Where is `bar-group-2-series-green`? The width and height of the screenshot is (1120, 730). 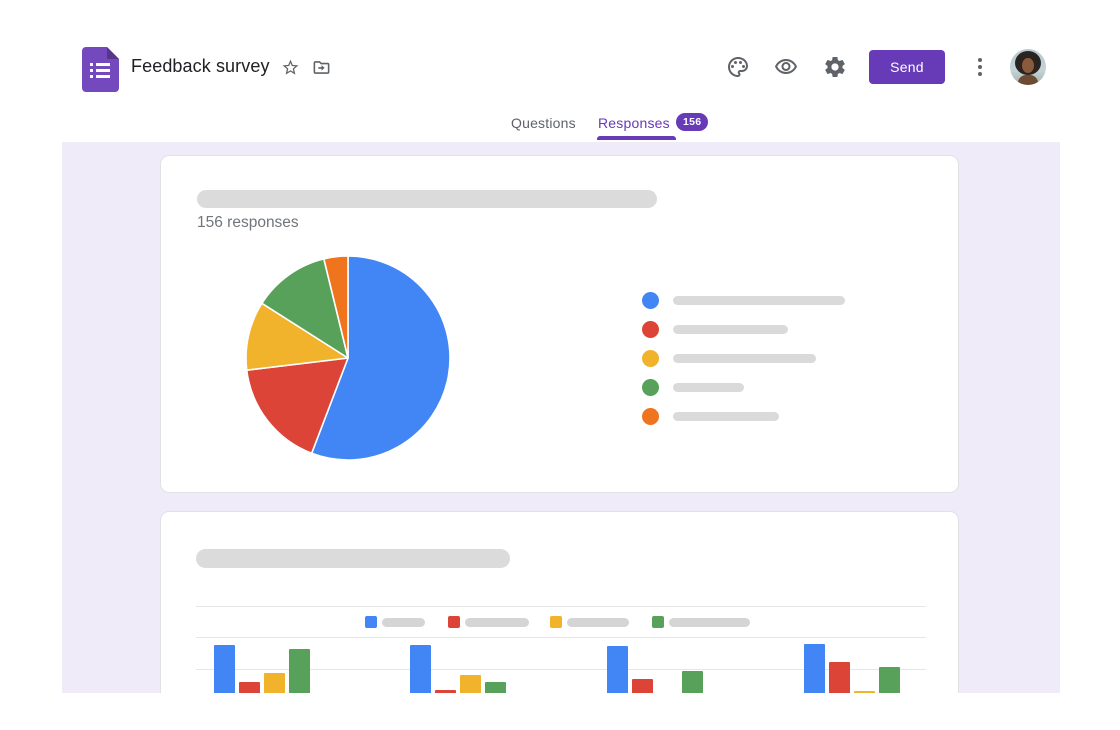 bar-group-2-series-green is located at coordinates (495, 687).